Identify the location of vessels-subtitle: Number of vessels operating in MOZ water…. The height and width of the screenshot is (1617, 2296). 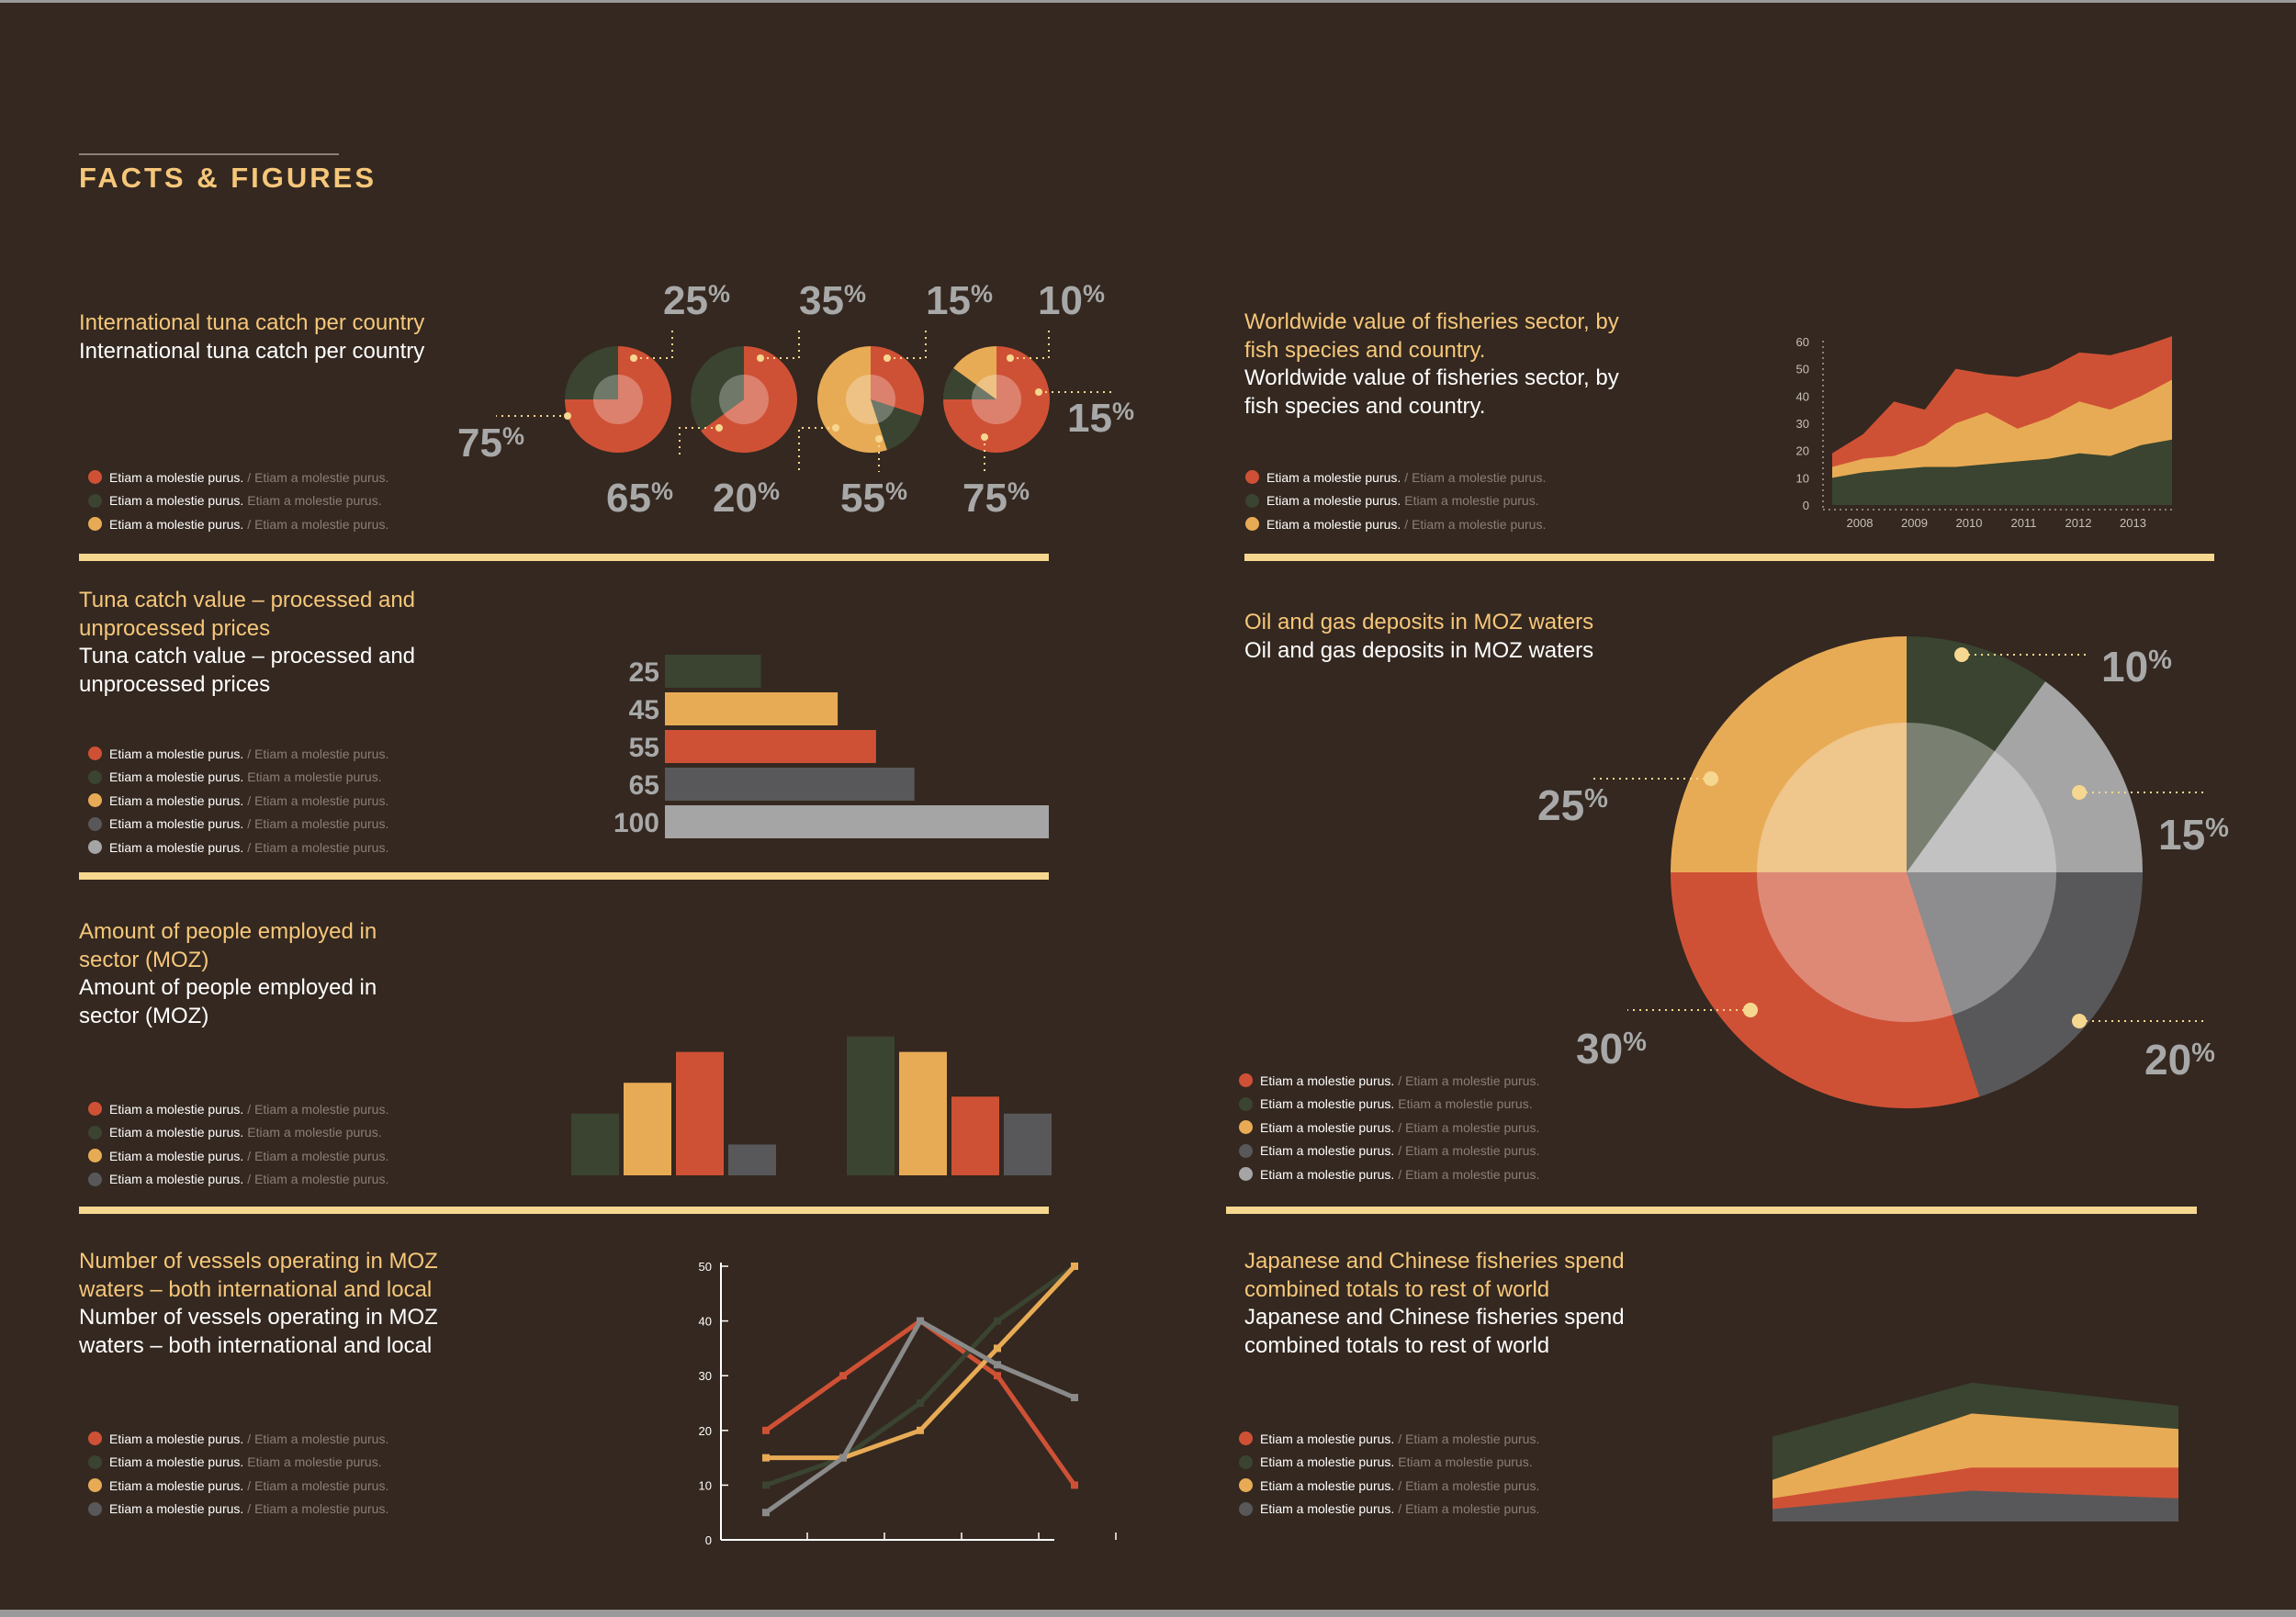
(258, 1331).